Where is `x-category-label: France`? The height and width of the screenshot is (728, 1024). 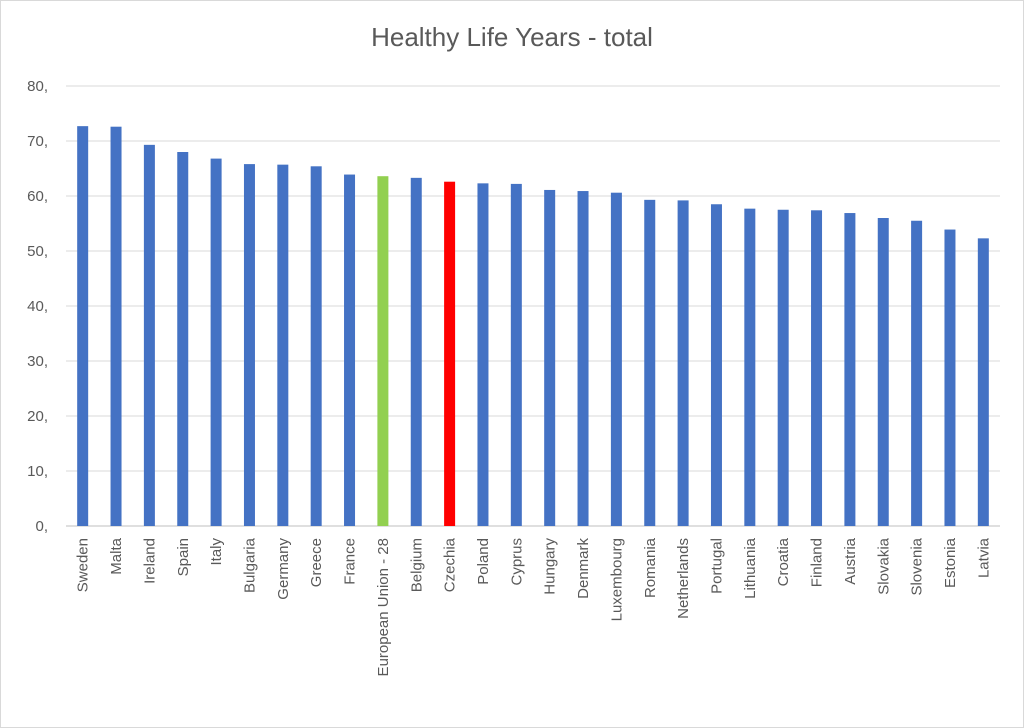 x-category-label: France is located at coordinates (350, 561).